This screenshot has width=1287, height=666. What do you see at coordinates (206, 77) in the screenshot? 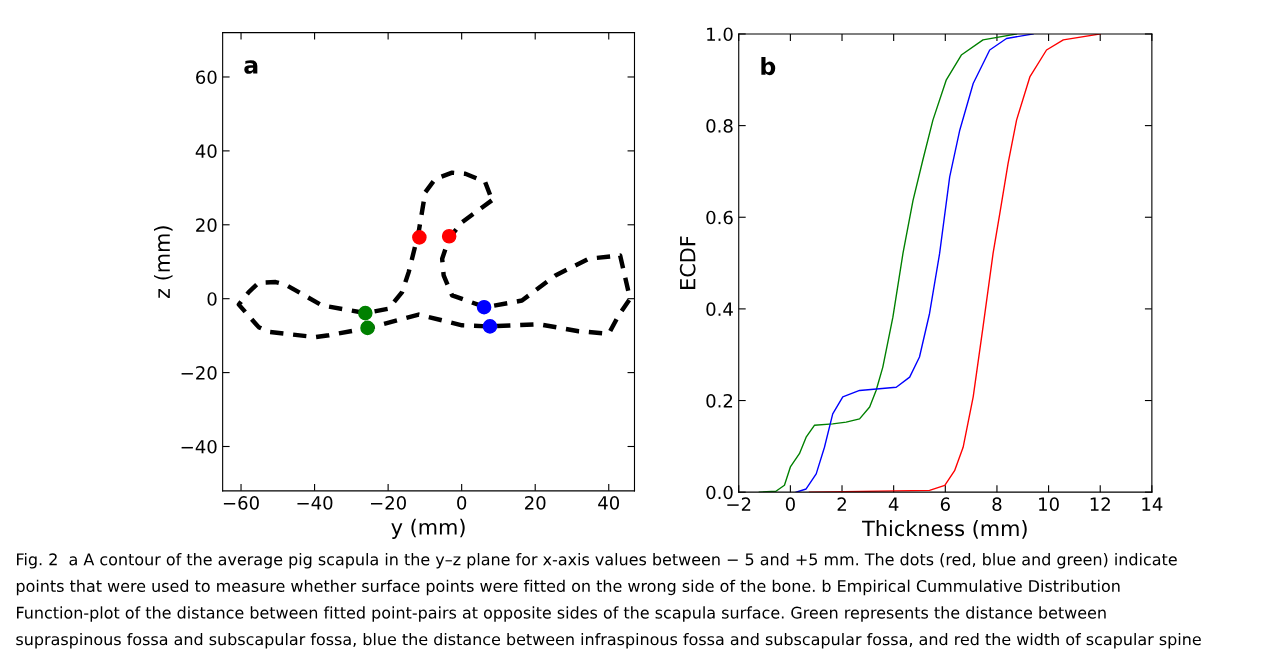
I see `y-tick-label: 60` at bounding box center [206, 77].